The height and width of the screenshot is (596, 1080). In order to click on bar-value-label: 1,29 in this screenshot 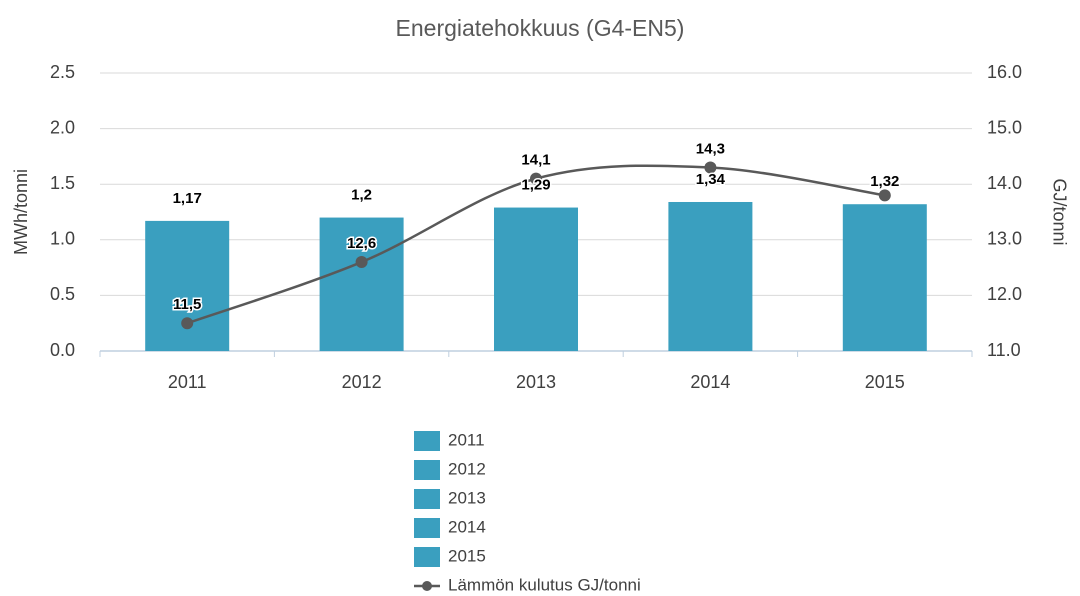, I will do `click(535, 185)`.